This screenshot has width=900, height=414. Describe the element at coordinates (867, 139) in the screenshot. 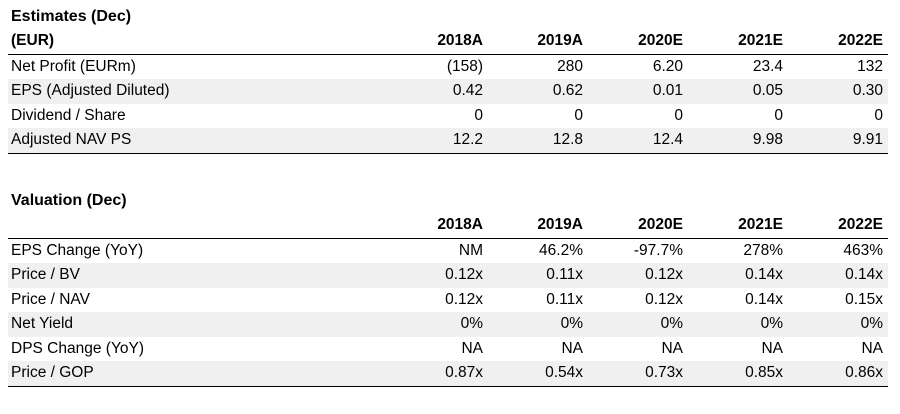

I see `table-cell: 9.91` at that location.